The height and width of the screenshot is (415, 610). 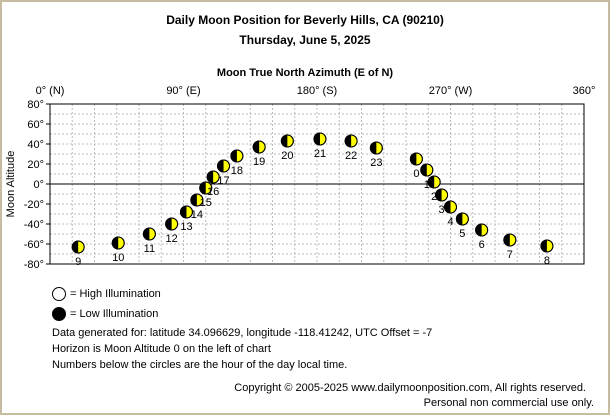 I want to click on moon-point: 16, so click(x=213, y=184).